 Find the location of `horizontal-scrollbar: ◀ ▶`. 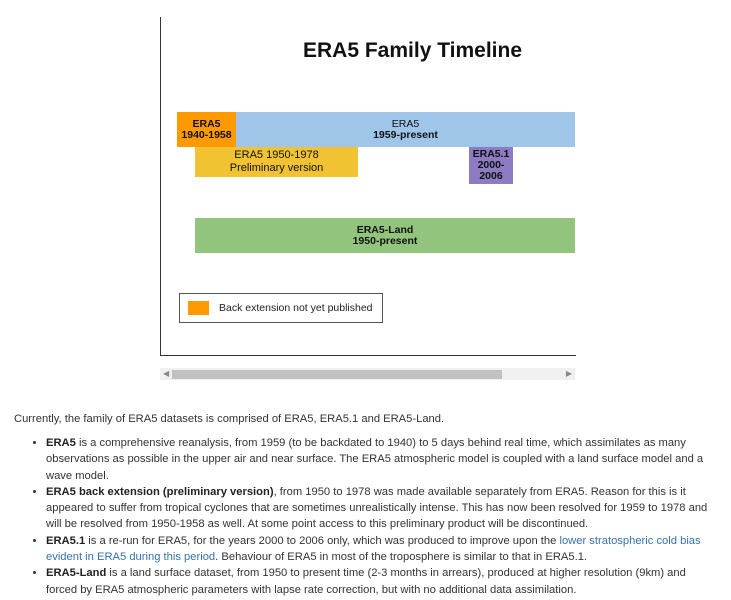

horizontal-scrollbar: ◀ ▶ is located at coordinates (367, 374).